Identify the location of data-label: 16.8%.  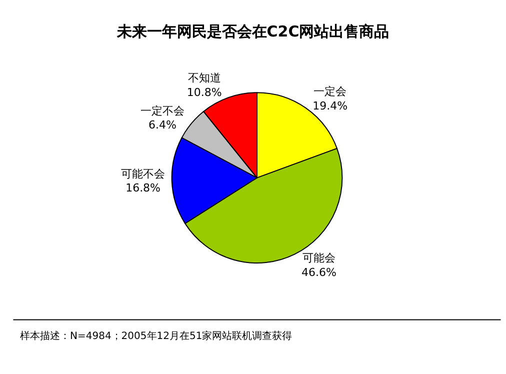
(143, 188).